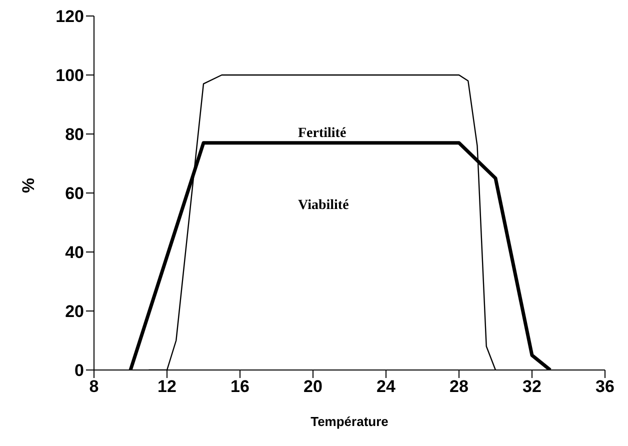 Image resolution: width=628 pixels, height=446 pixels. Describe the element at coordinates (70, 16) in the screenshot. I see `y-tick-label: 120` at that location.